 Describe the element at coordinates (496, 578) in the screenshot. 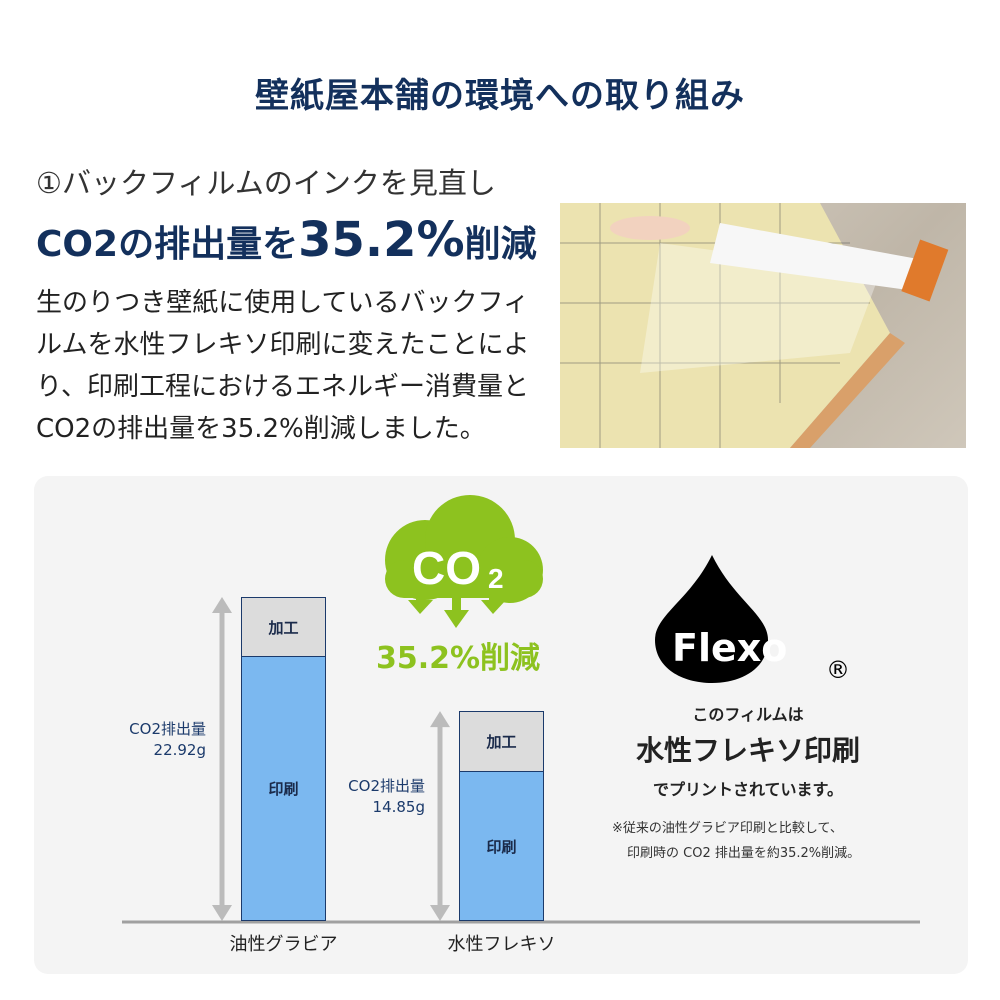

I see `cloud-sub-text: 2` at that location.